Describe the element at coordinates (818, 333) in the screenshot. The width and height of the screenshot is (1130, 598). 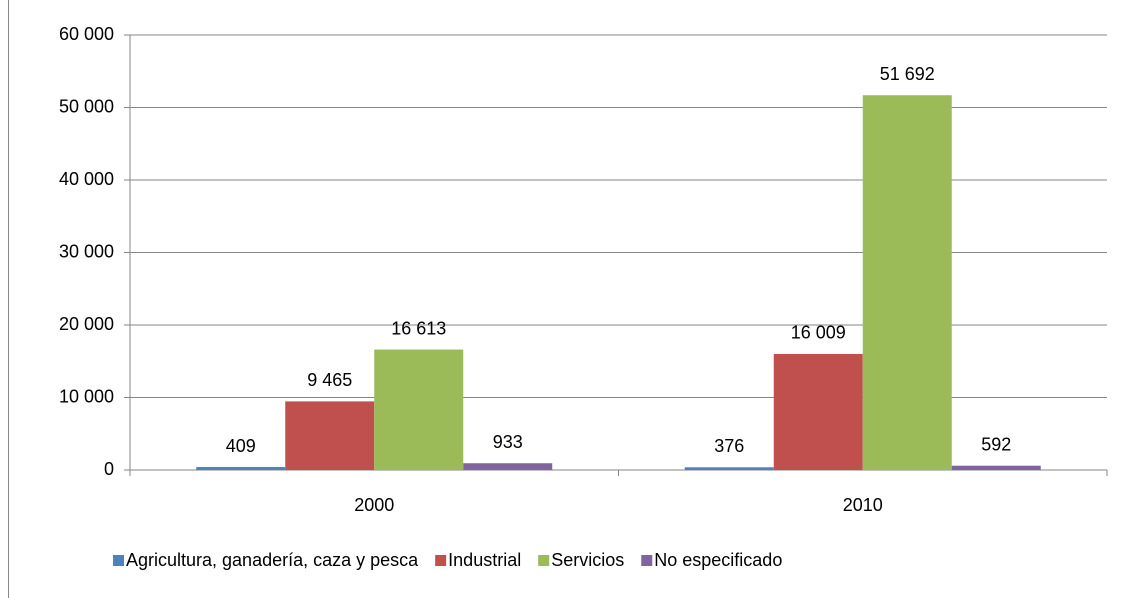
I see `value-label: 16 009` at that location.